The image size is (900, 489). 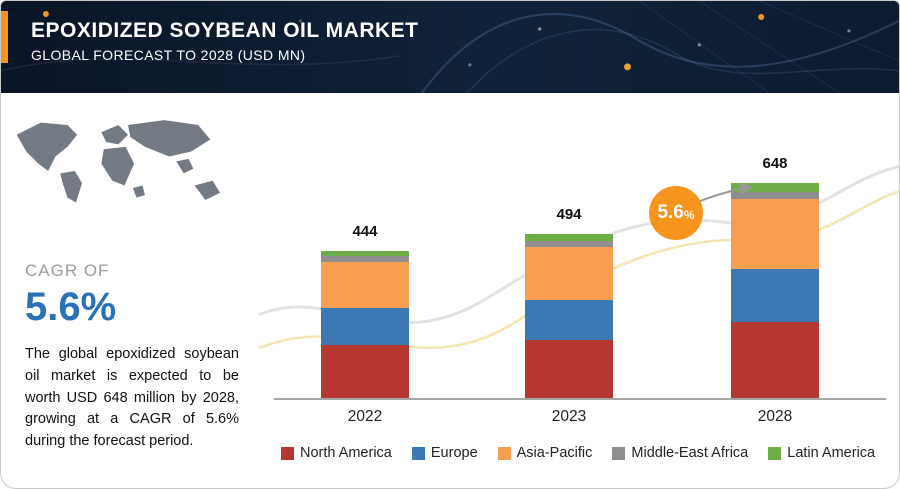 What do you see at coordinates (365, 416) in the screenshot?
I see `x-axis-label: 2022` at bounding box center [365, 416].